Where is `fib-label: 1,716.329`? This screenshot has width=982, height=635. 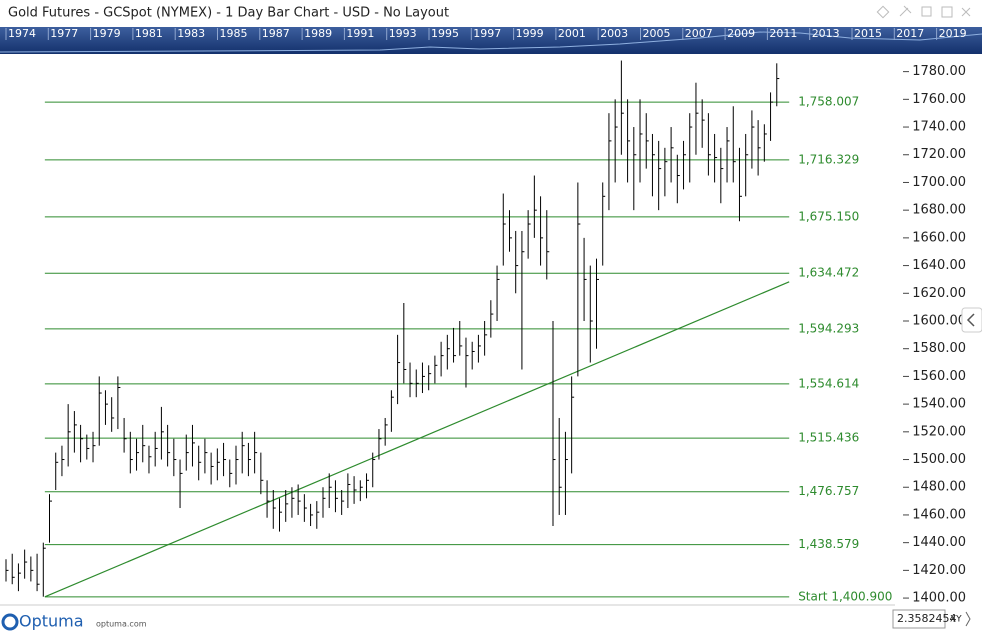 fib-label: 1,716.329 is located at coordinates (828, 159).